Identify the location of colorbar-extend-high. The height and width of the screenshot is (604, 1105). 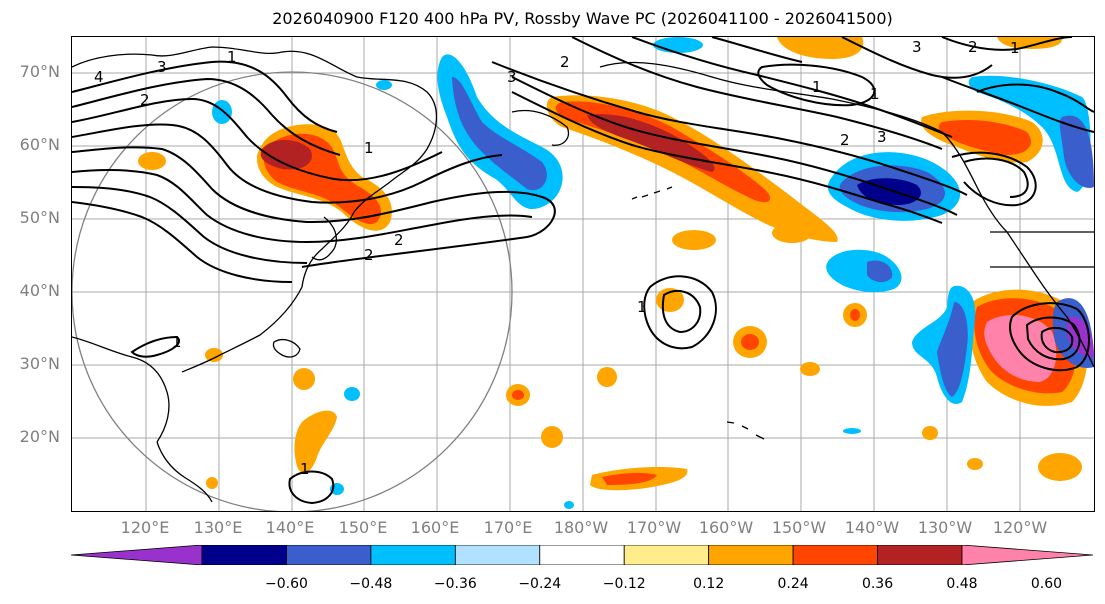
(1027, 555).